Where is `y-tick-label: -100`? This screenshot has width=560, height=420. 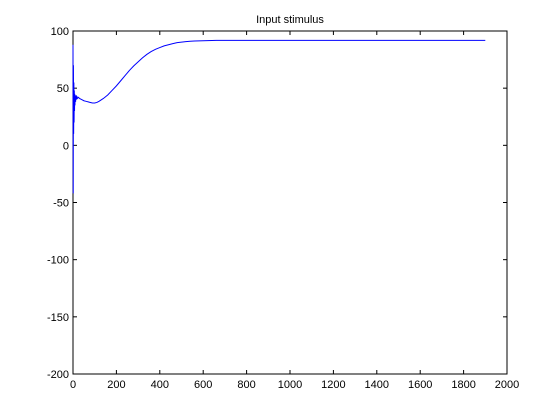 y-tick-label: -100 is located at coordinates (58, 261).